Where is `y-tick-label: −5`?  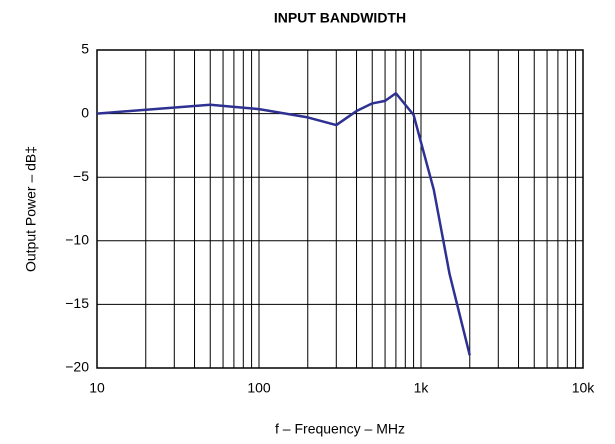
y-tick-label: −5 is located at coordinates (81, 176).